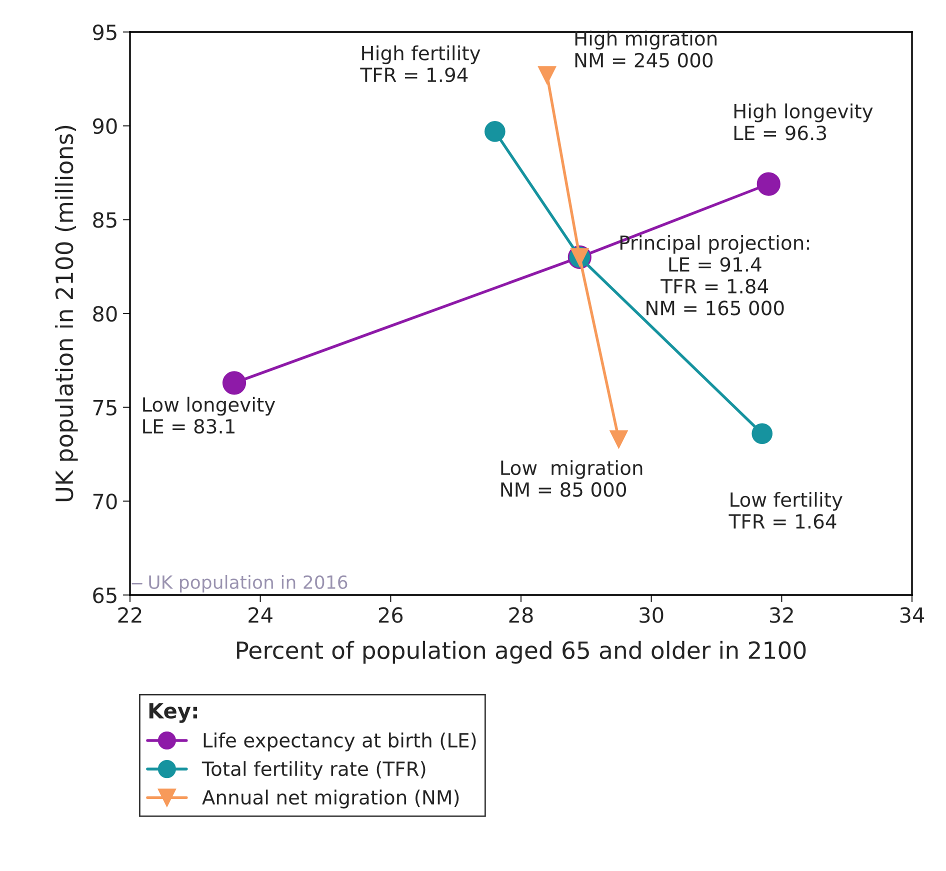  I want to click on annotation: High fertility TFR = 1.94, so click(420, 63).